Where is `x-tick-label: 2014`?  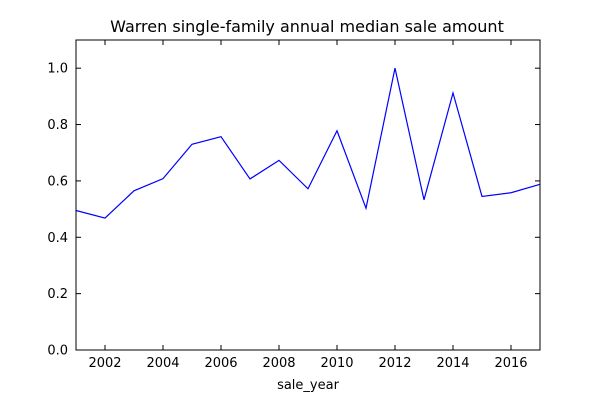 x-tick-label: 2014 is located at coordinates (452, 363).